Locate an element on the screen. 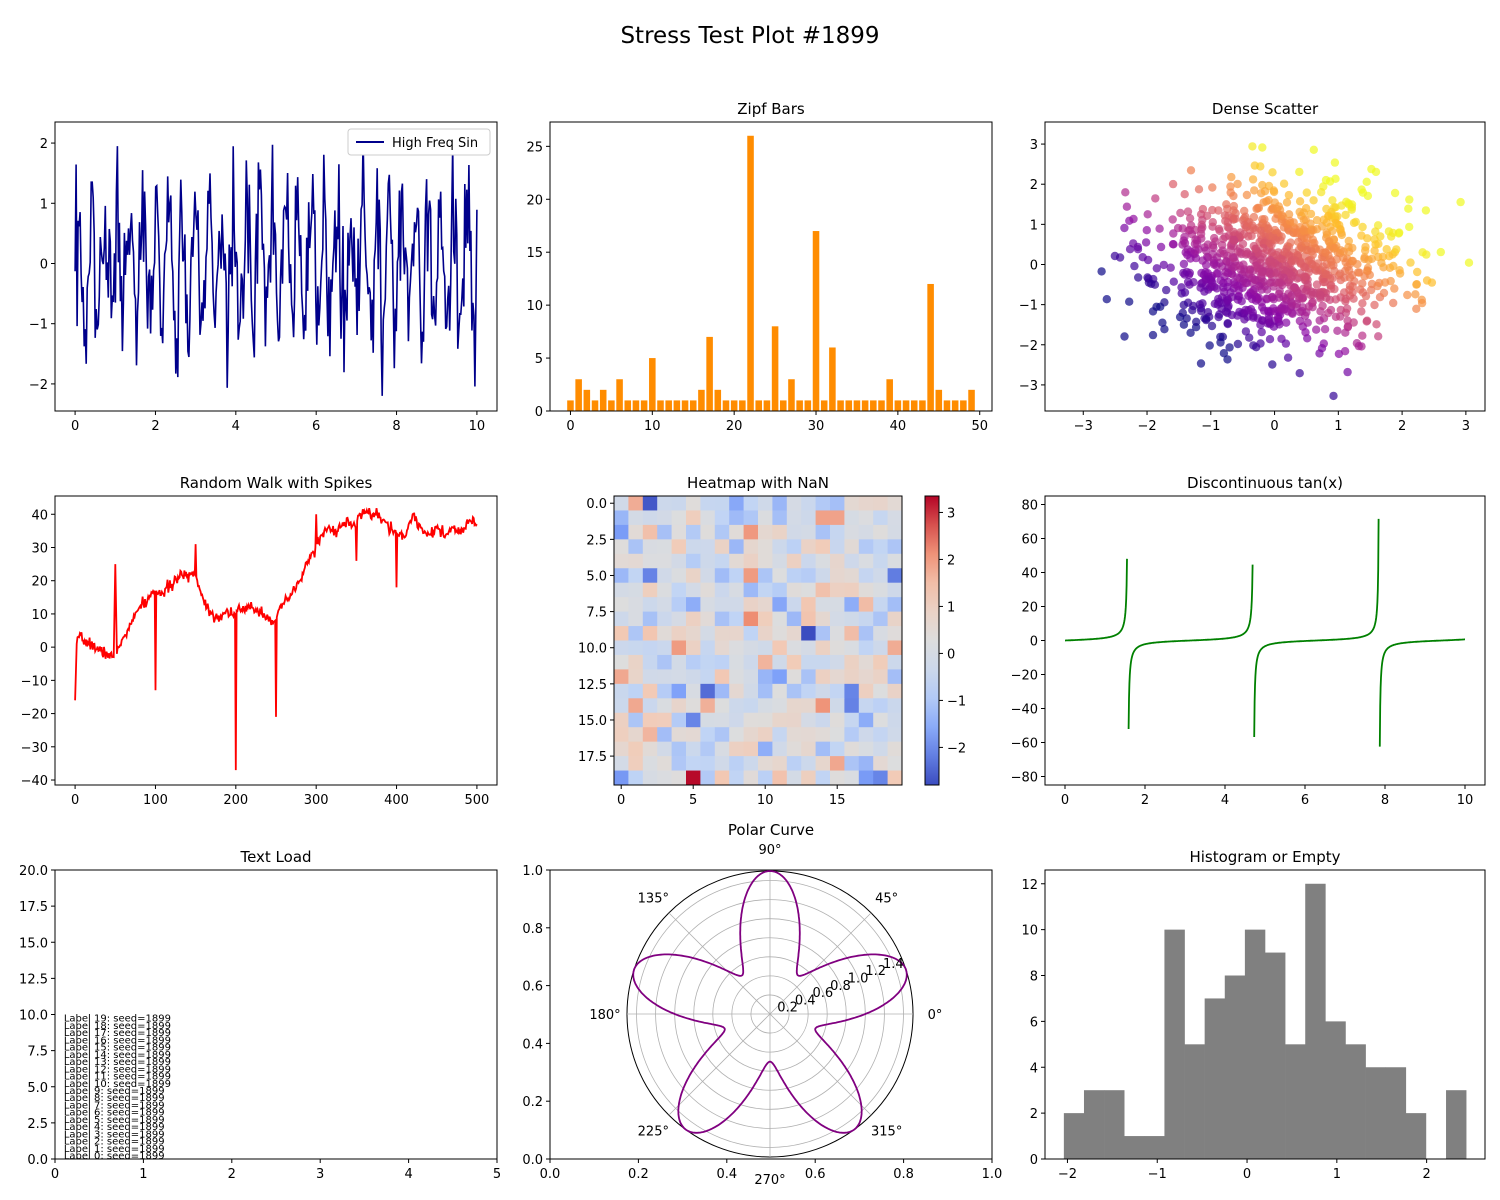  y-tick-label: 60 is located at coordinates (1029, 540).